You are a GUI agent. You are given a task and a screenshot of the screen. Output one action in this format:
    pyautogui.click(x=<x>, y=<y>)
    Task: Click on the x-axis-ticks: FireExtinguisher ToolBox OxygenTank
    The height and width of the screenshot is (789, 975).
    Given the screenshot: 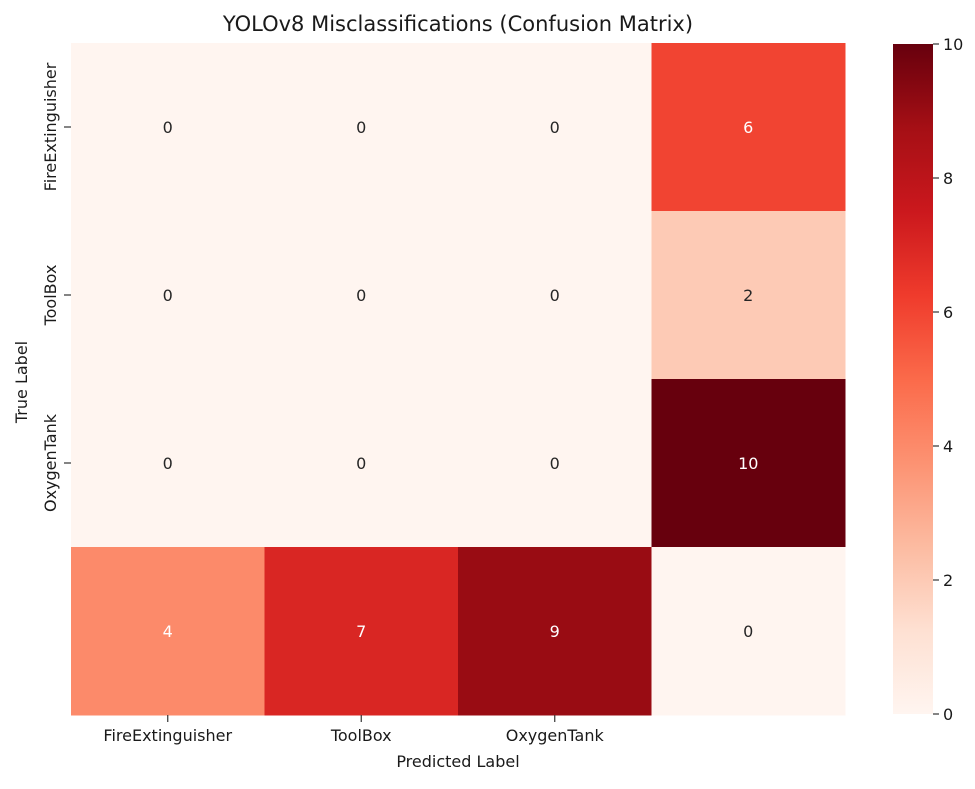 What is the action you would take?
    pyautogui.click(x=353, y=730)
    